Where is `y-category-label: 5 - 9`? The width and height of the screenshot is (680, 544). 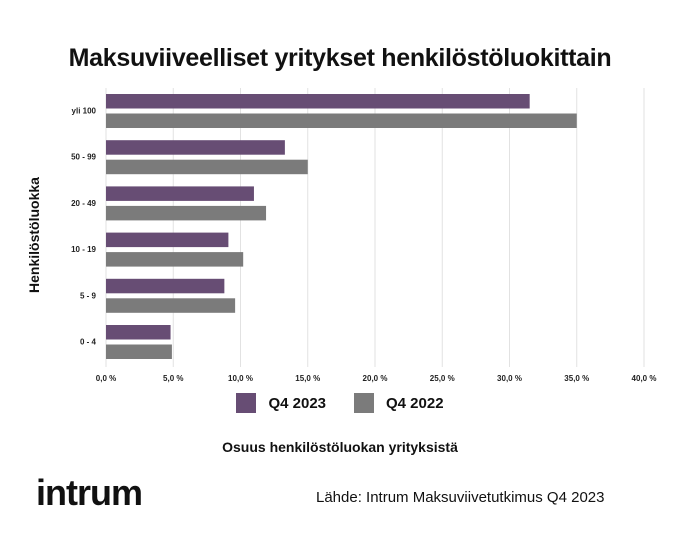 y-category-label: 5 - 9 is located at coordinates (88, 295).